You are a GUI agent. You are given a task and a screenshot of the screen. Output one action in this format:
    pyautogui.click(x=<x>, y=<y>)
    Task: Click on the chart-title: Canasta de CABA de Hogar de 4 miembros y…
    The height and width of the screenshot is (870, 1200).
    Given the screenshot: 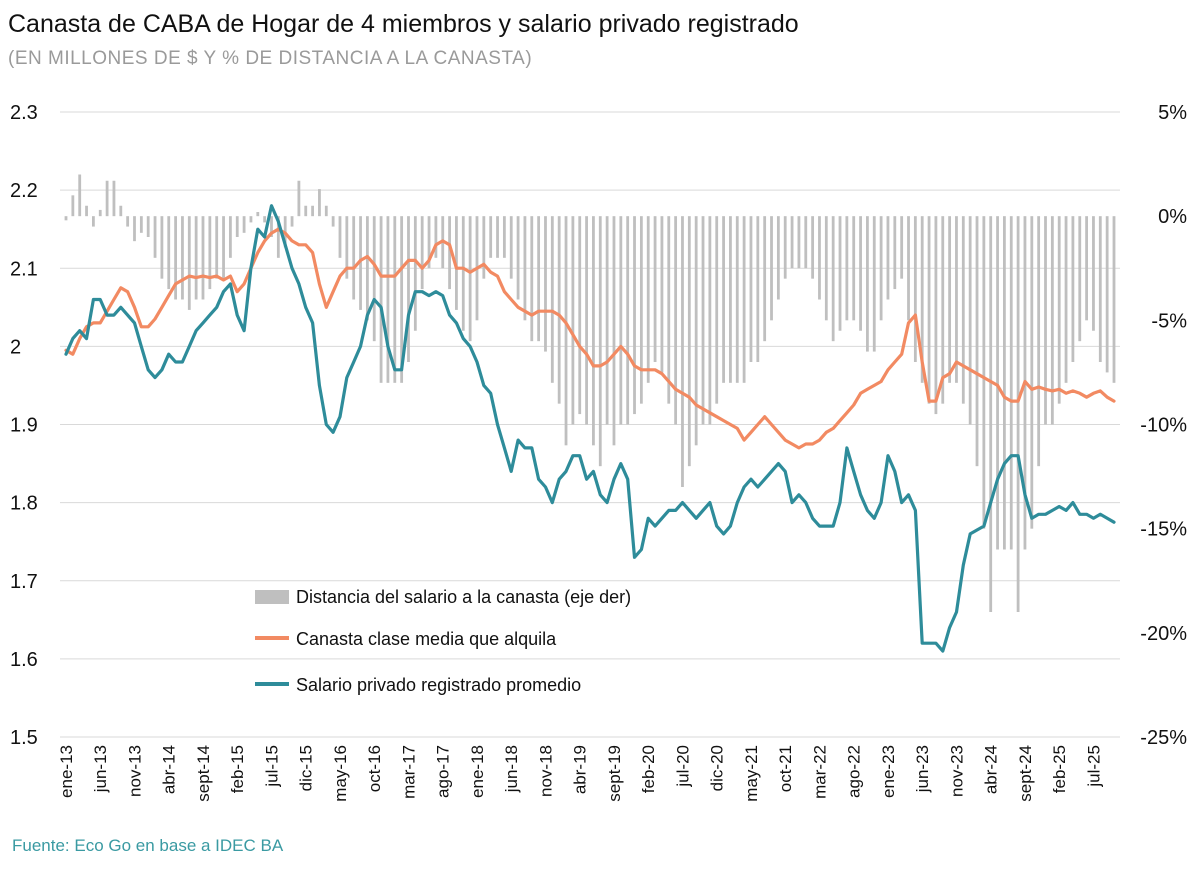 What is the action you would take?
    pyautogui.click(x=403, y=24)
    